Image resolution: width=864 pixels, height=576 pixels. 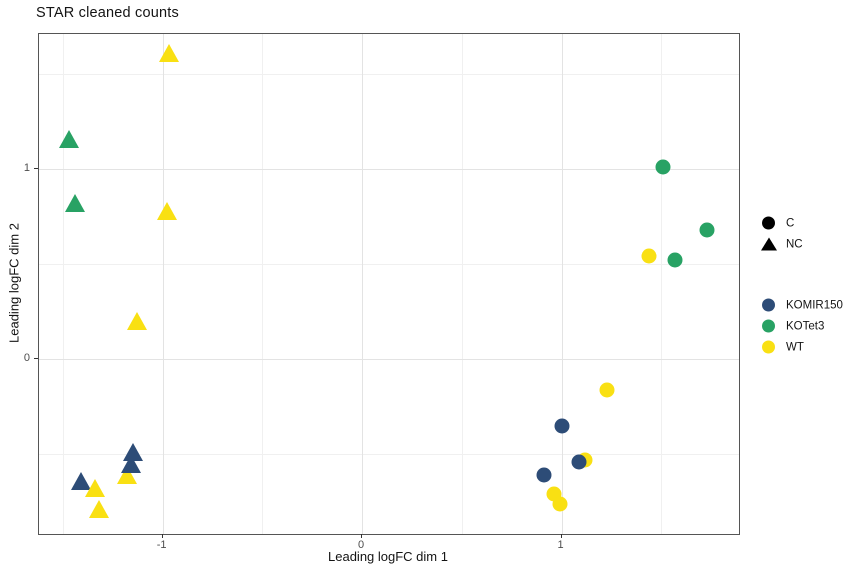 What do you see at coordinates (795, 347) in the screenshot?
I see `legend-label: WT` at bounding box center [795, 347].